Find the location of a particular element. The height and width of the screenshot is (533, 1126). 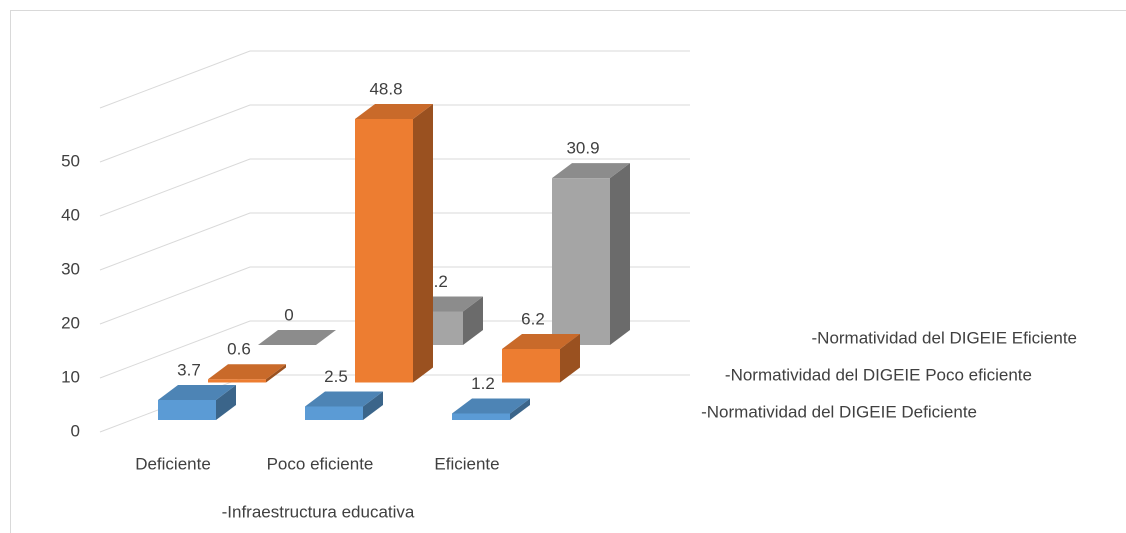

value-label: 0.6 is located at coordinates (239, 349).